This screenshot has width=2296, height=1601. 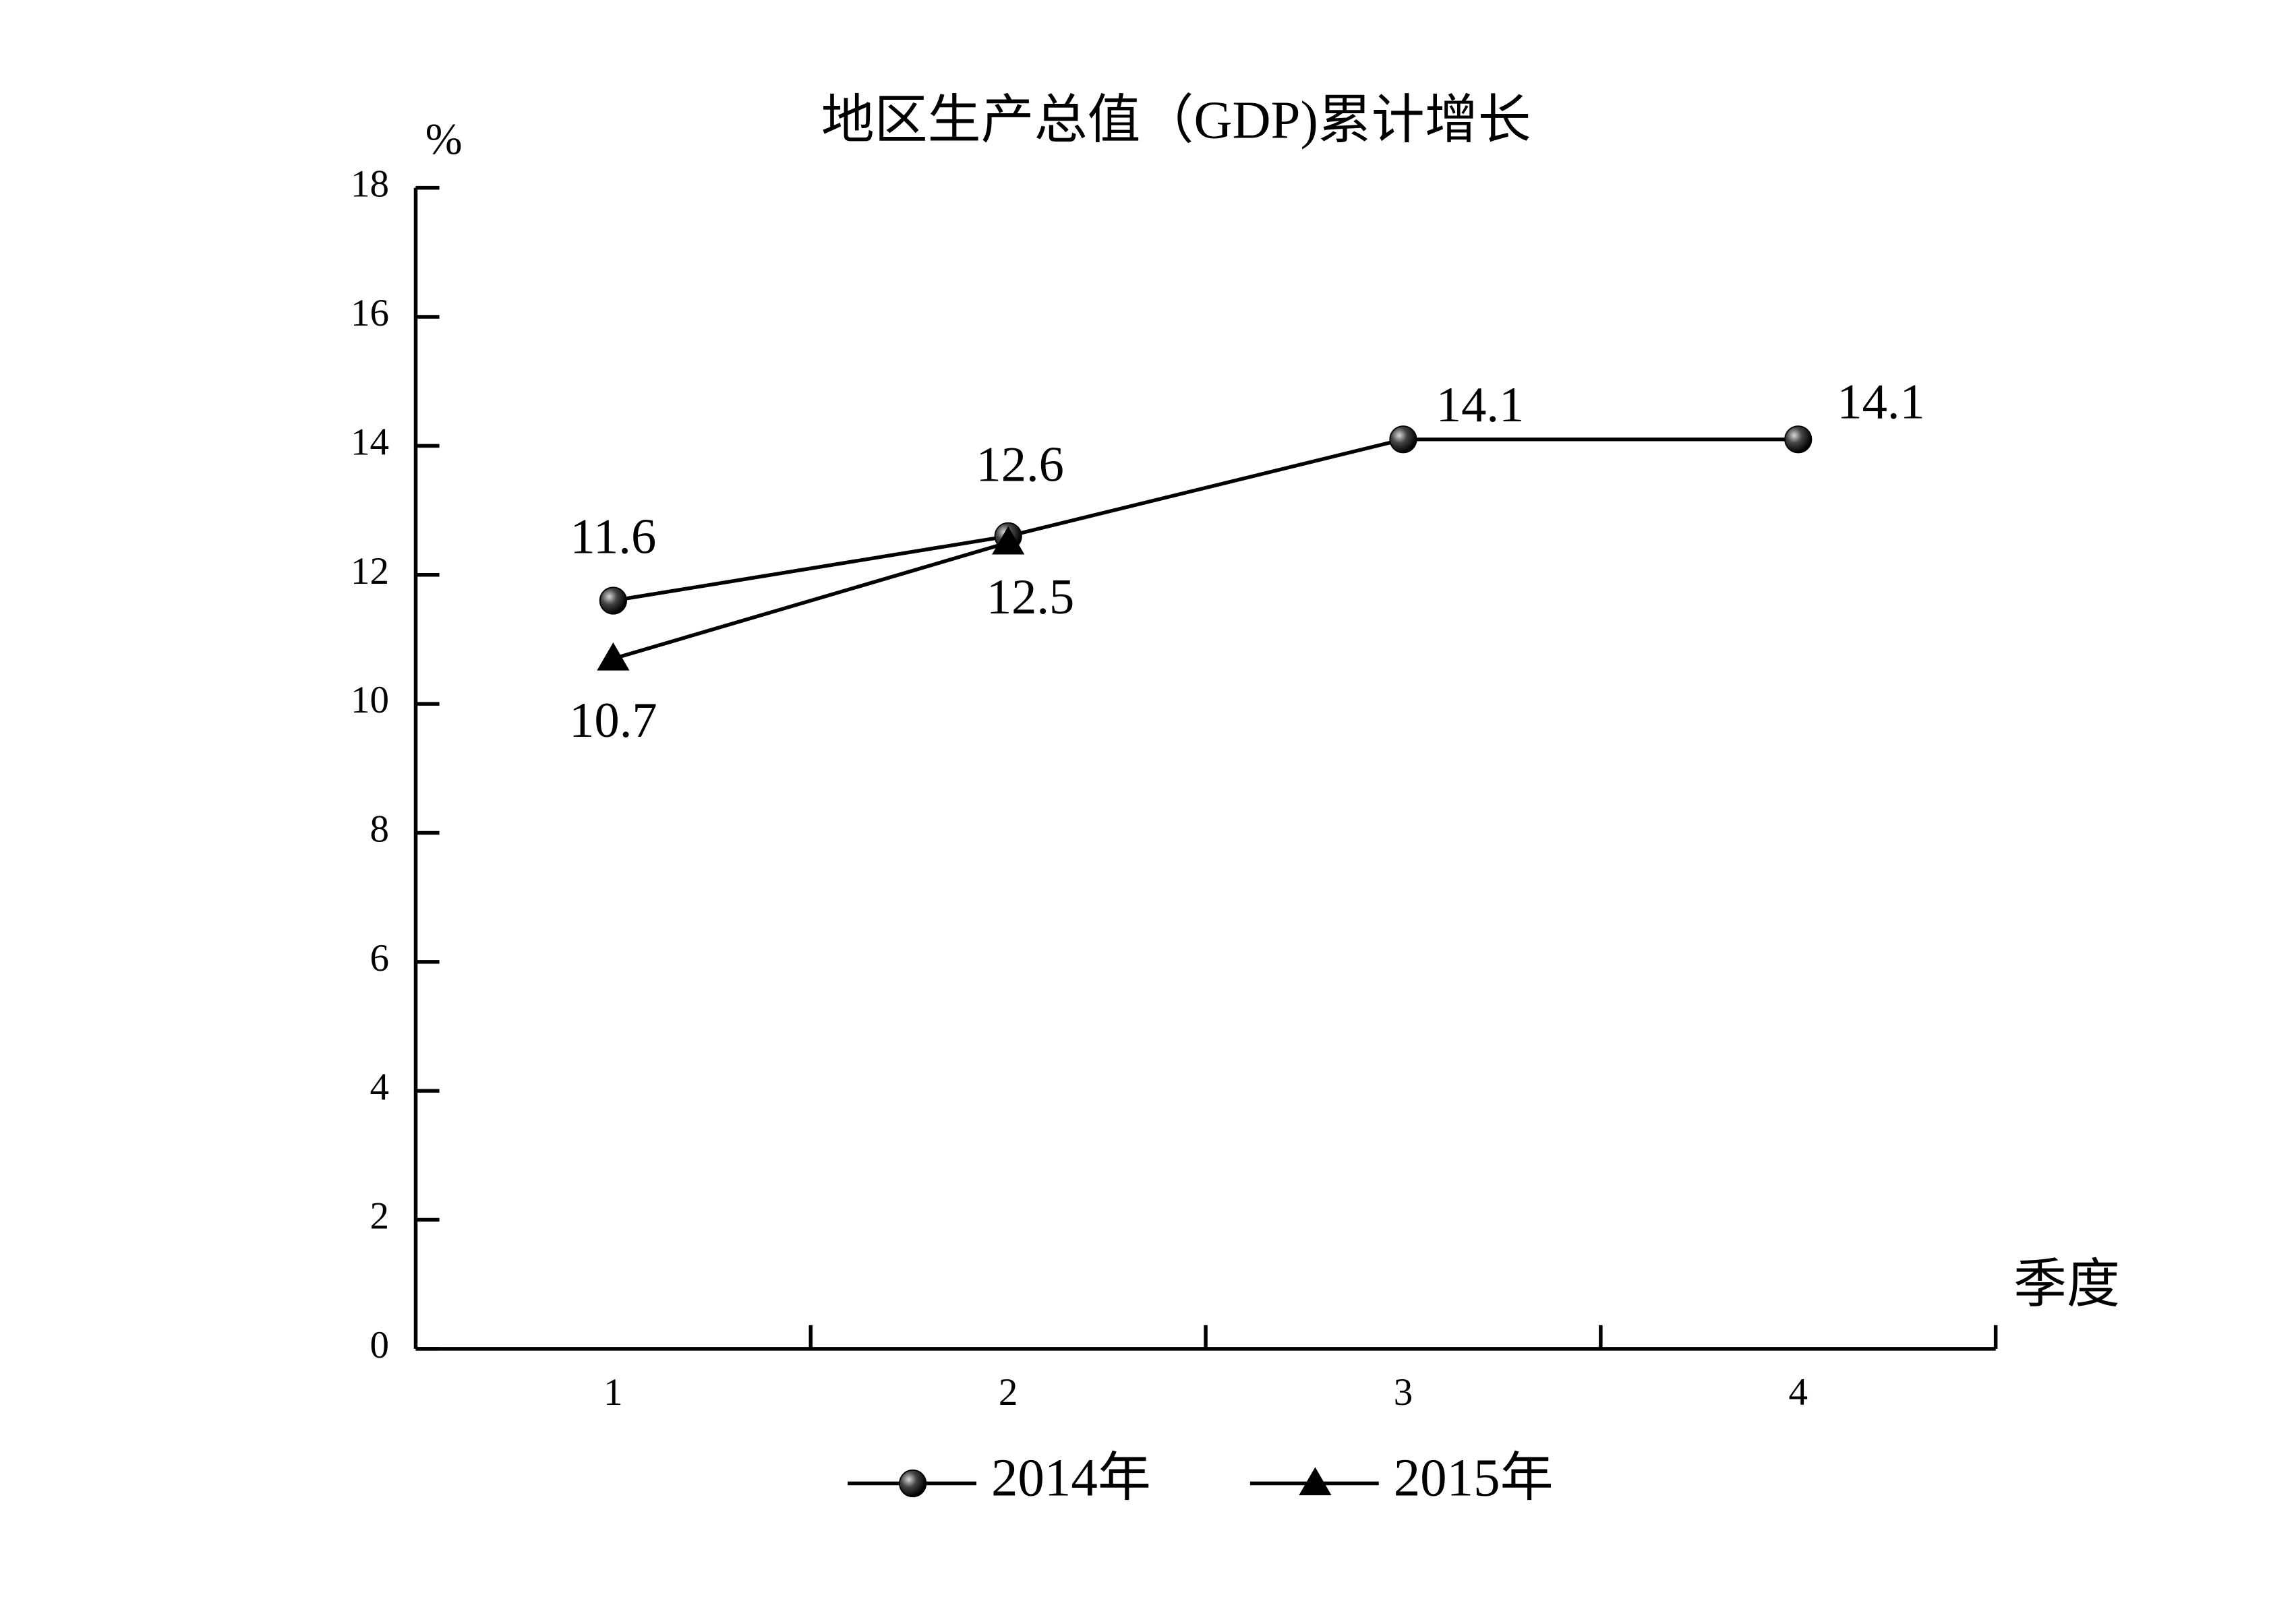 I want to click on y-tick-label: 16, so click(x=370, y=313).